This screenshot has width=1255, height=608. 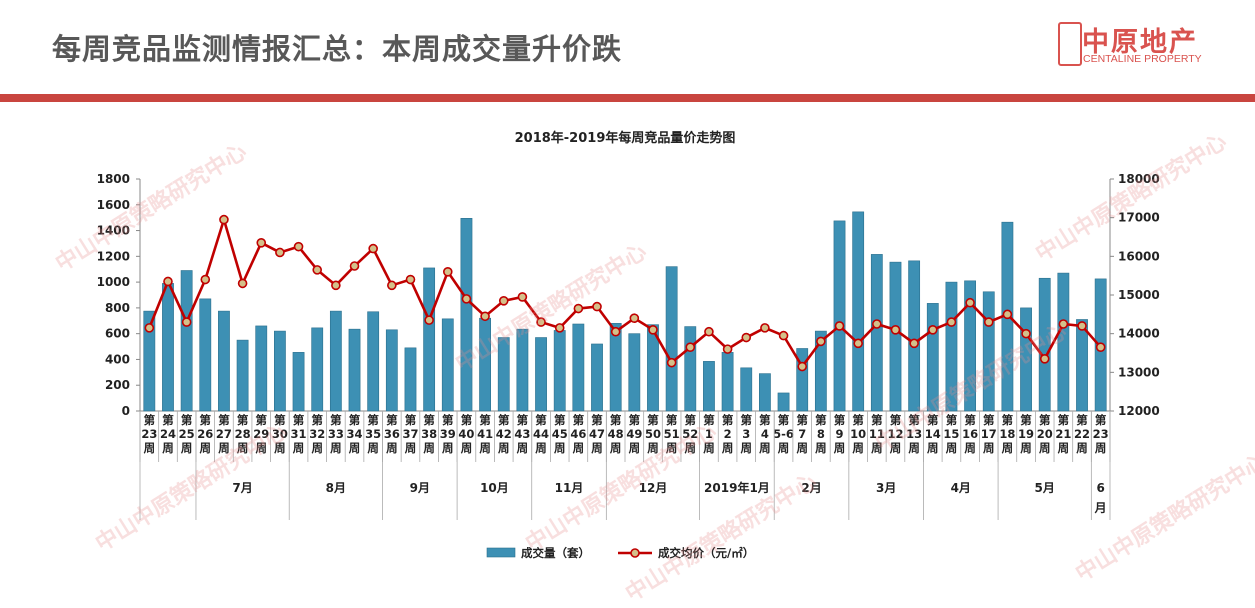 What do you see at coordinates (392, 434) in the screenshot?
I see `x-tick-label: 第 36 周` at bounding box center [392, 434].